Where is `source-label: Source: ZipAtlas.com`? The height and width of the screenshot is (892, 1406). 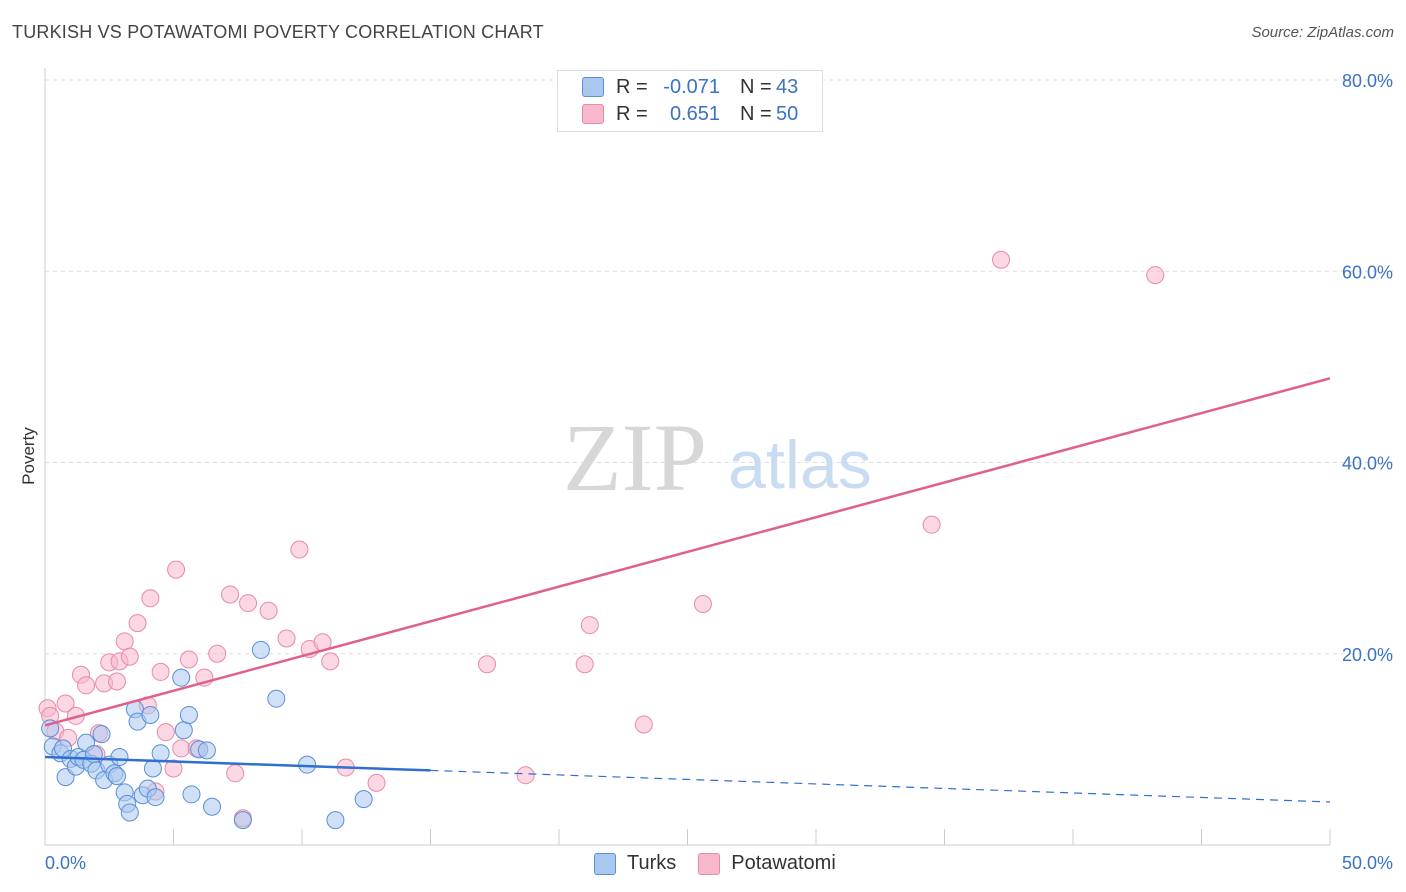 source-label: Source: ZipAtlas.com is located at coordinates (1322, 32).